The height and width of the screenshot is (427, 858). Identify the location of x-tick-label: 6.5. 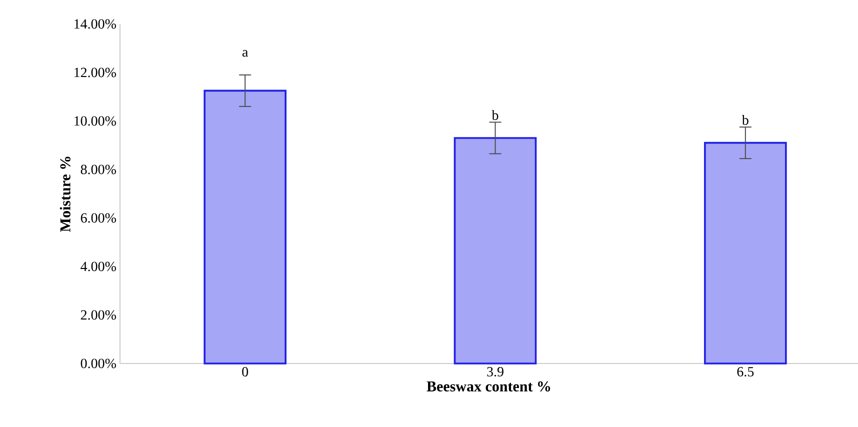
(745, 371).